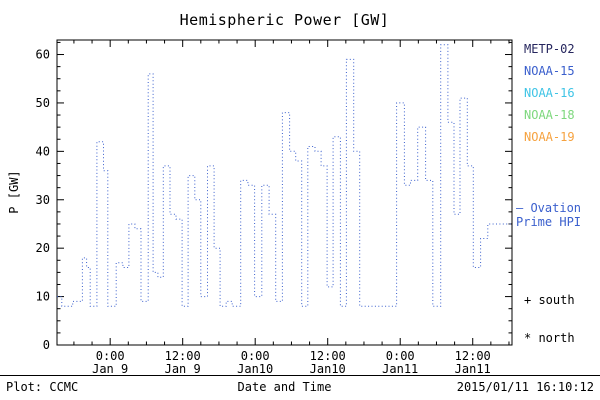 The height and width of the screenshot is (400, 600). What do you see at coordinates (43, 103) in the screenshot?
I see `y-tick-label: 50` at bounding box center [43, 103].